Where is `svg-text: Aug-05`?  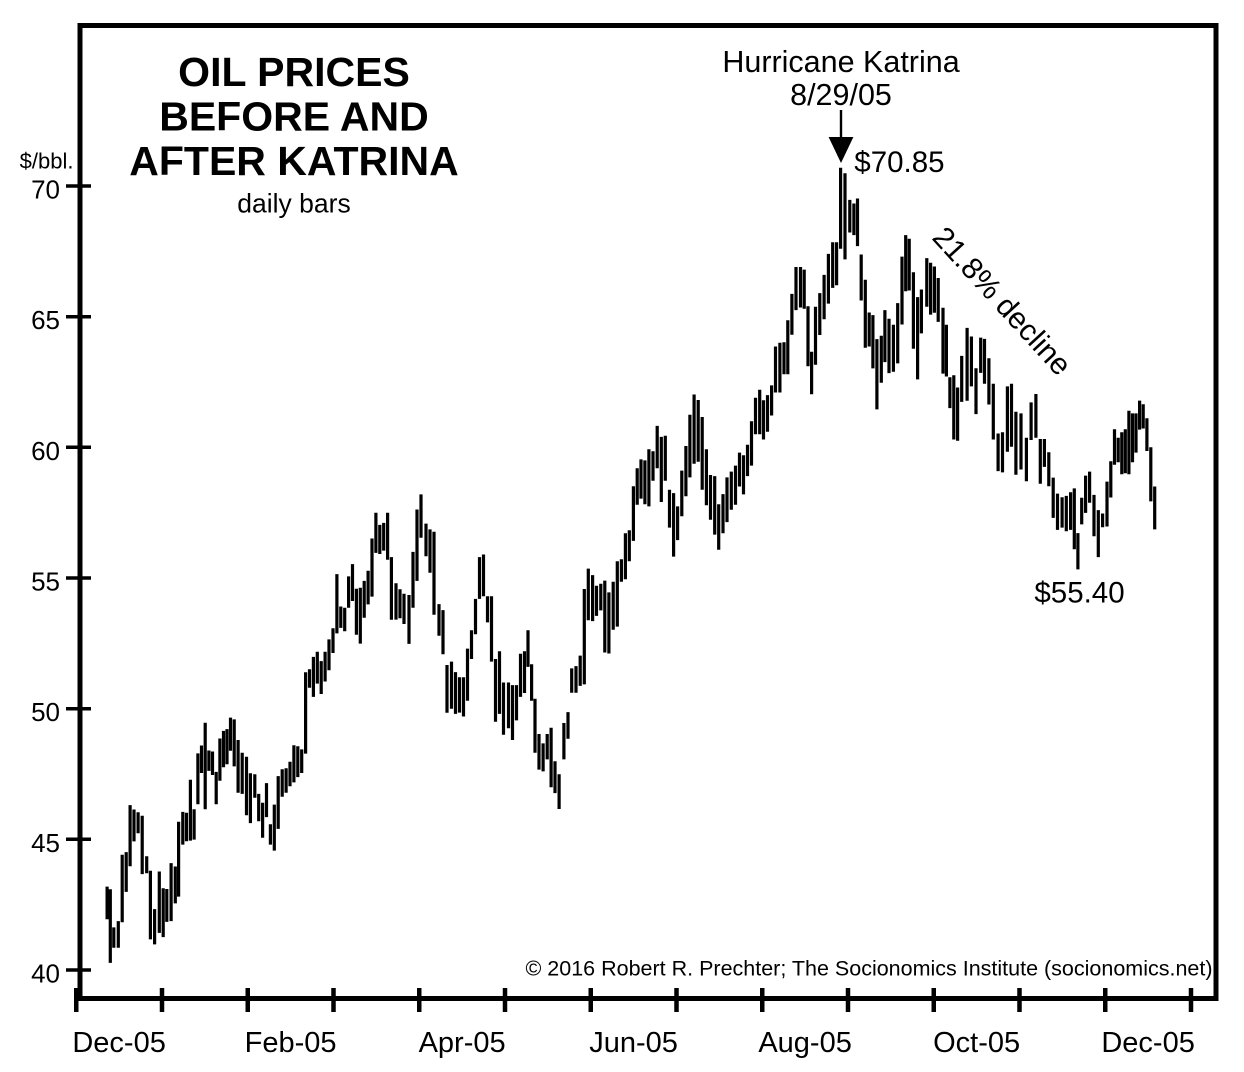 svg-text: Aug-05 is located at coordinates (805, 1043).